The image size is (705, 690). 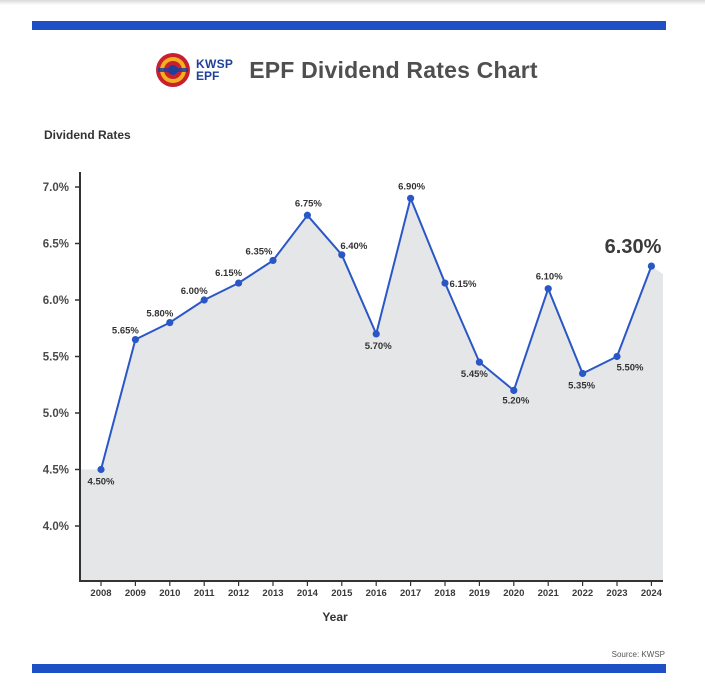 What do you see at coordinates (652, 593) in the screenshot?
I see `x-tick-label: 2024` at bounding box center [652, 593].